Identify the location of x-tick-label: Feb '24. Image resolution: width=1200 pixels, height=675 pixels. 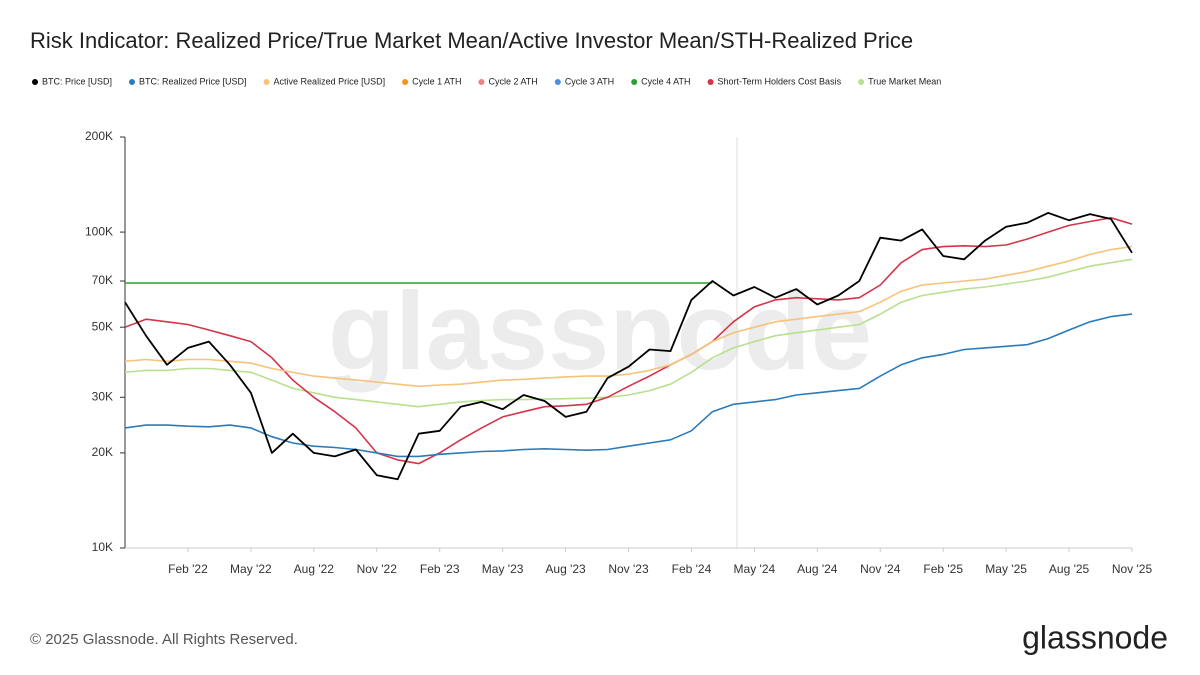
(692, 569).